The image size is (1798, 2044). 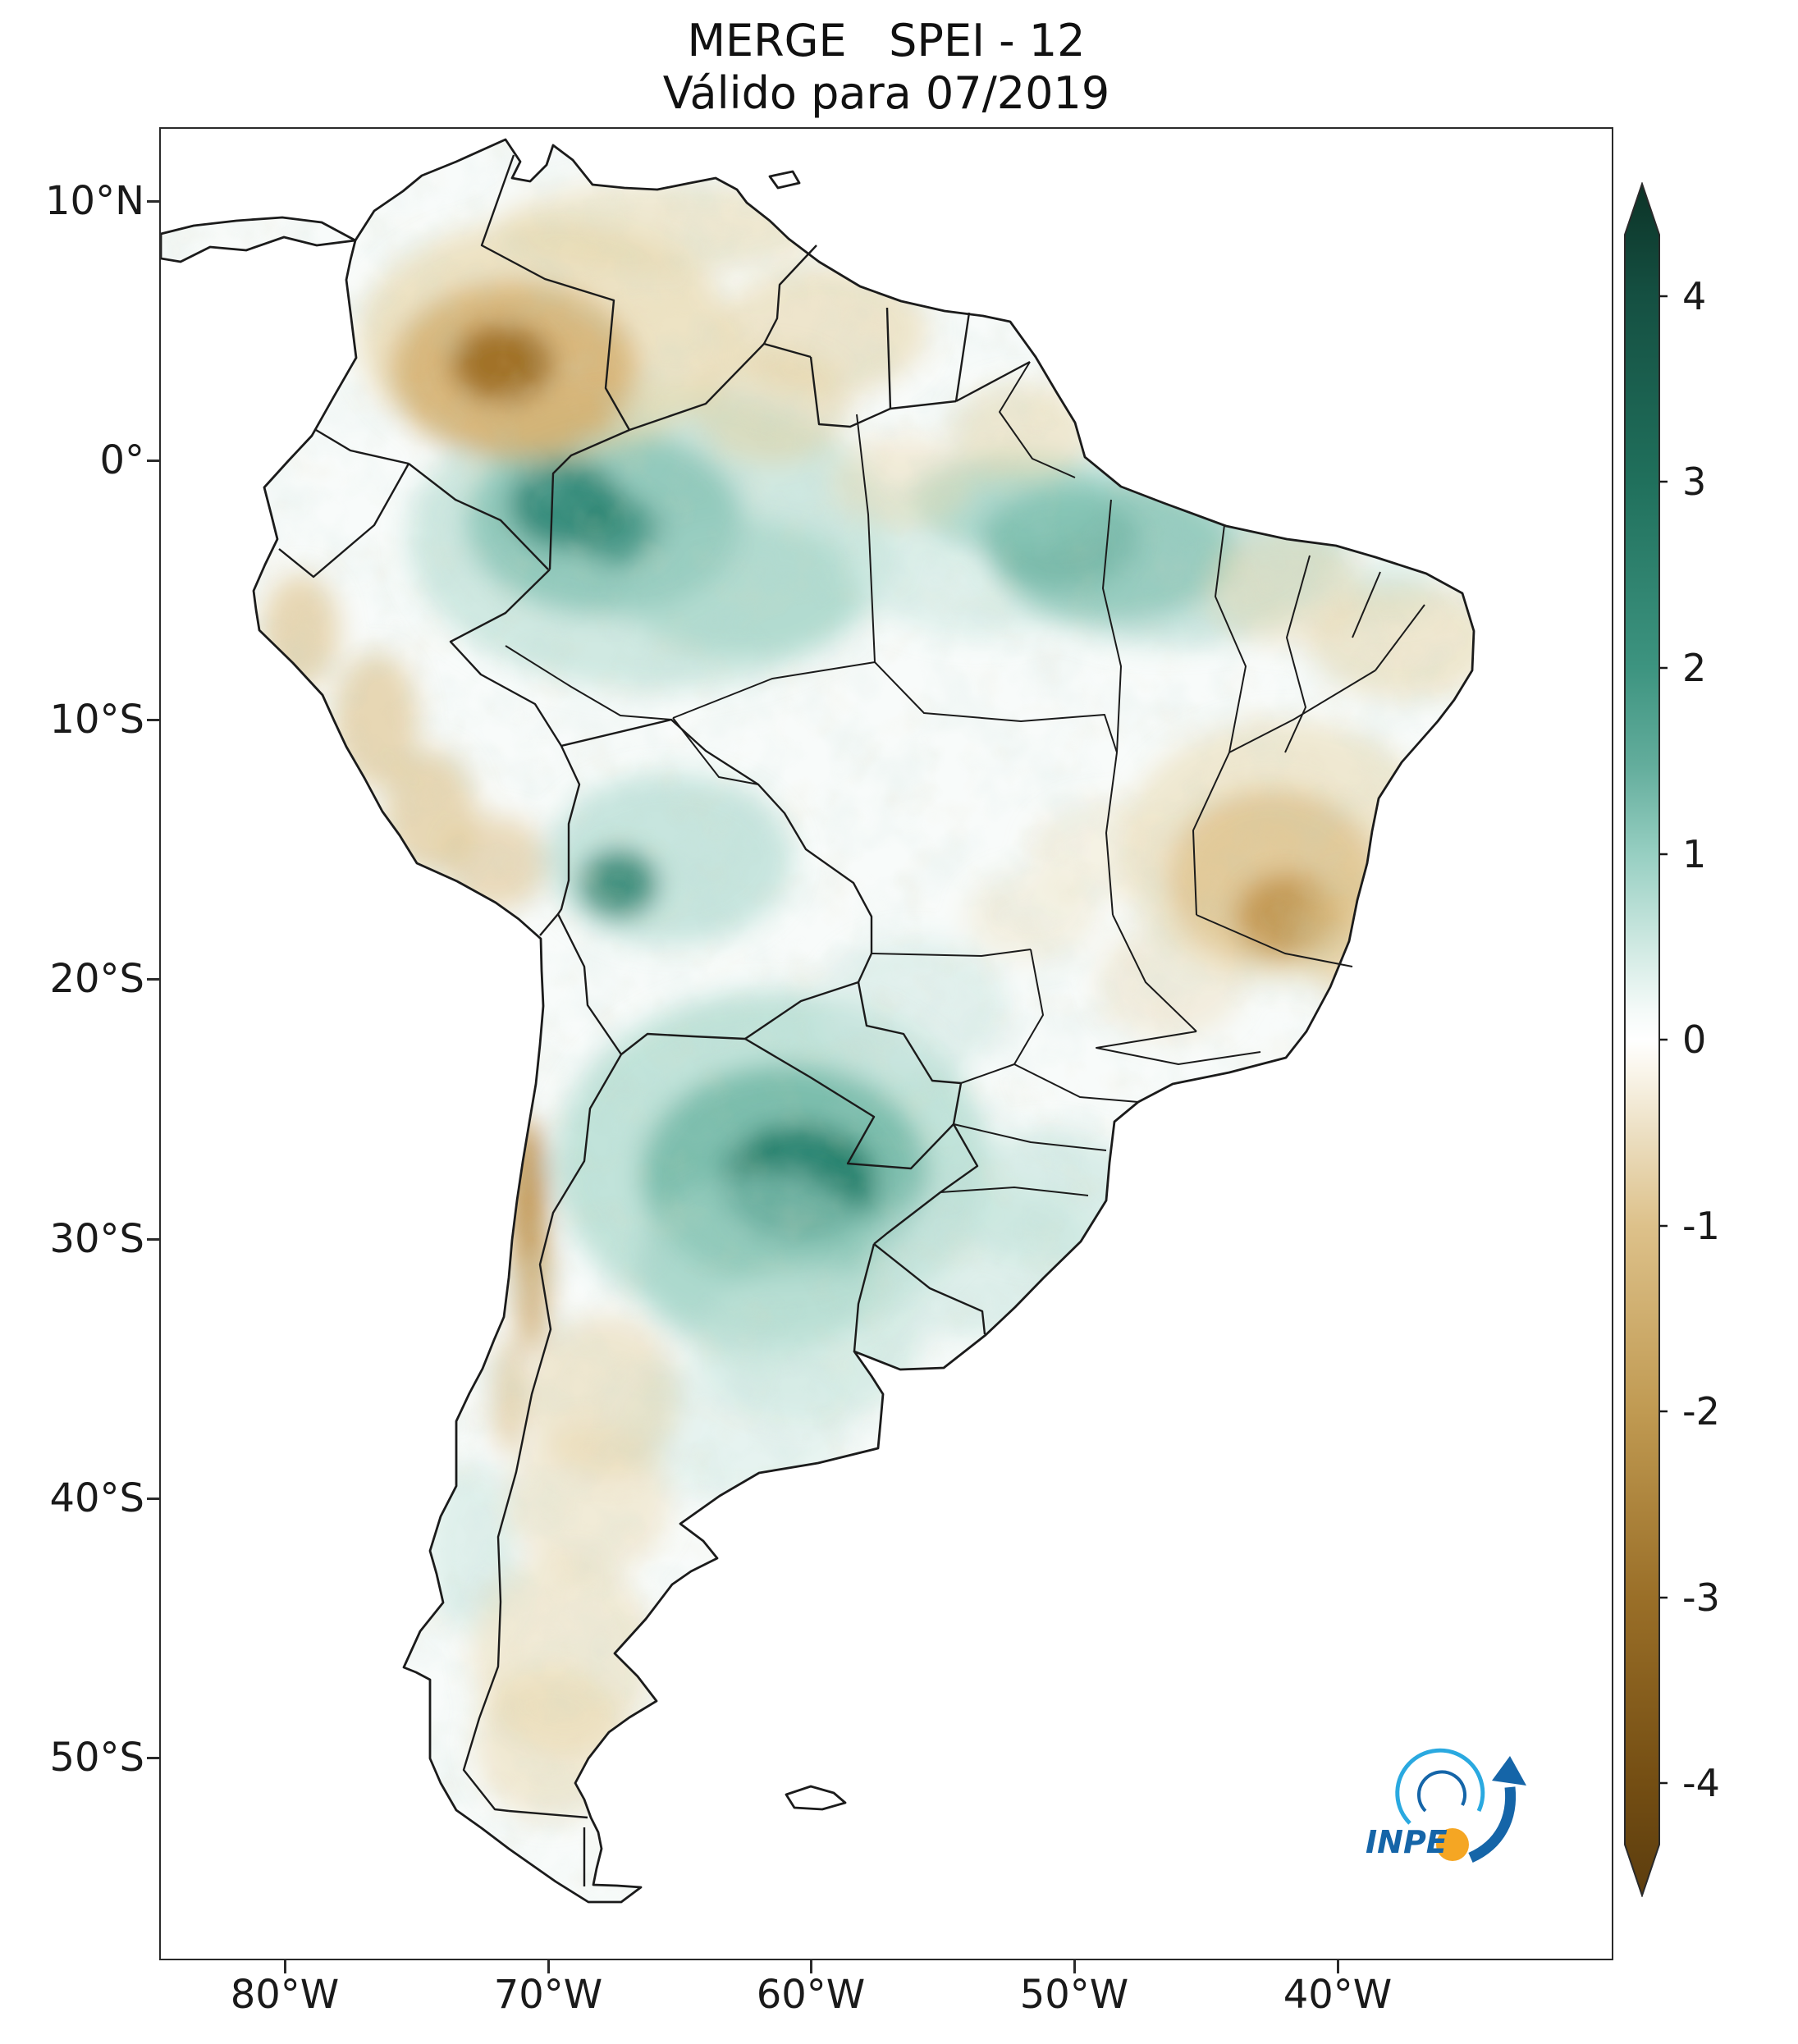 What do you see at coordinates (1338, 1995) in the screenshot?
I see `x-tick-label: 40°W` at bounding box center [1338, 1995].